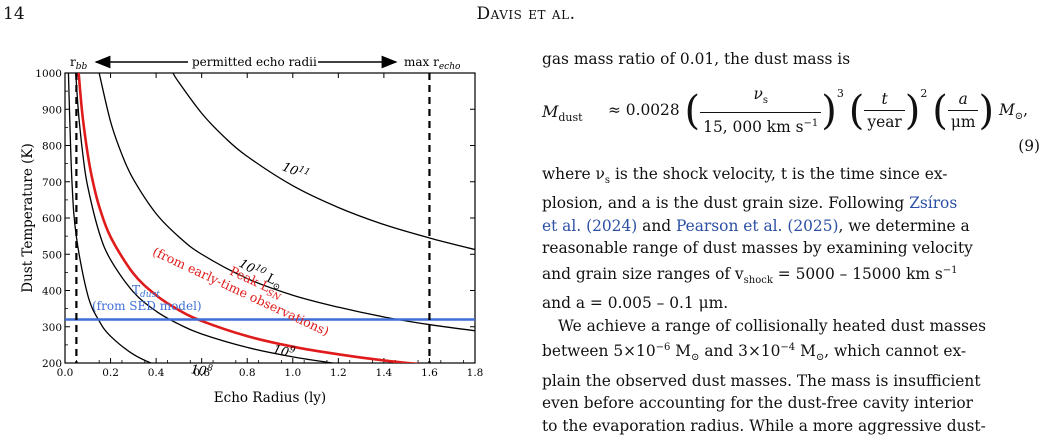 This screenshot has height=437, width=1052. I want to click on citation-pearson: Pearson et al. (2025), so click(757, 225).